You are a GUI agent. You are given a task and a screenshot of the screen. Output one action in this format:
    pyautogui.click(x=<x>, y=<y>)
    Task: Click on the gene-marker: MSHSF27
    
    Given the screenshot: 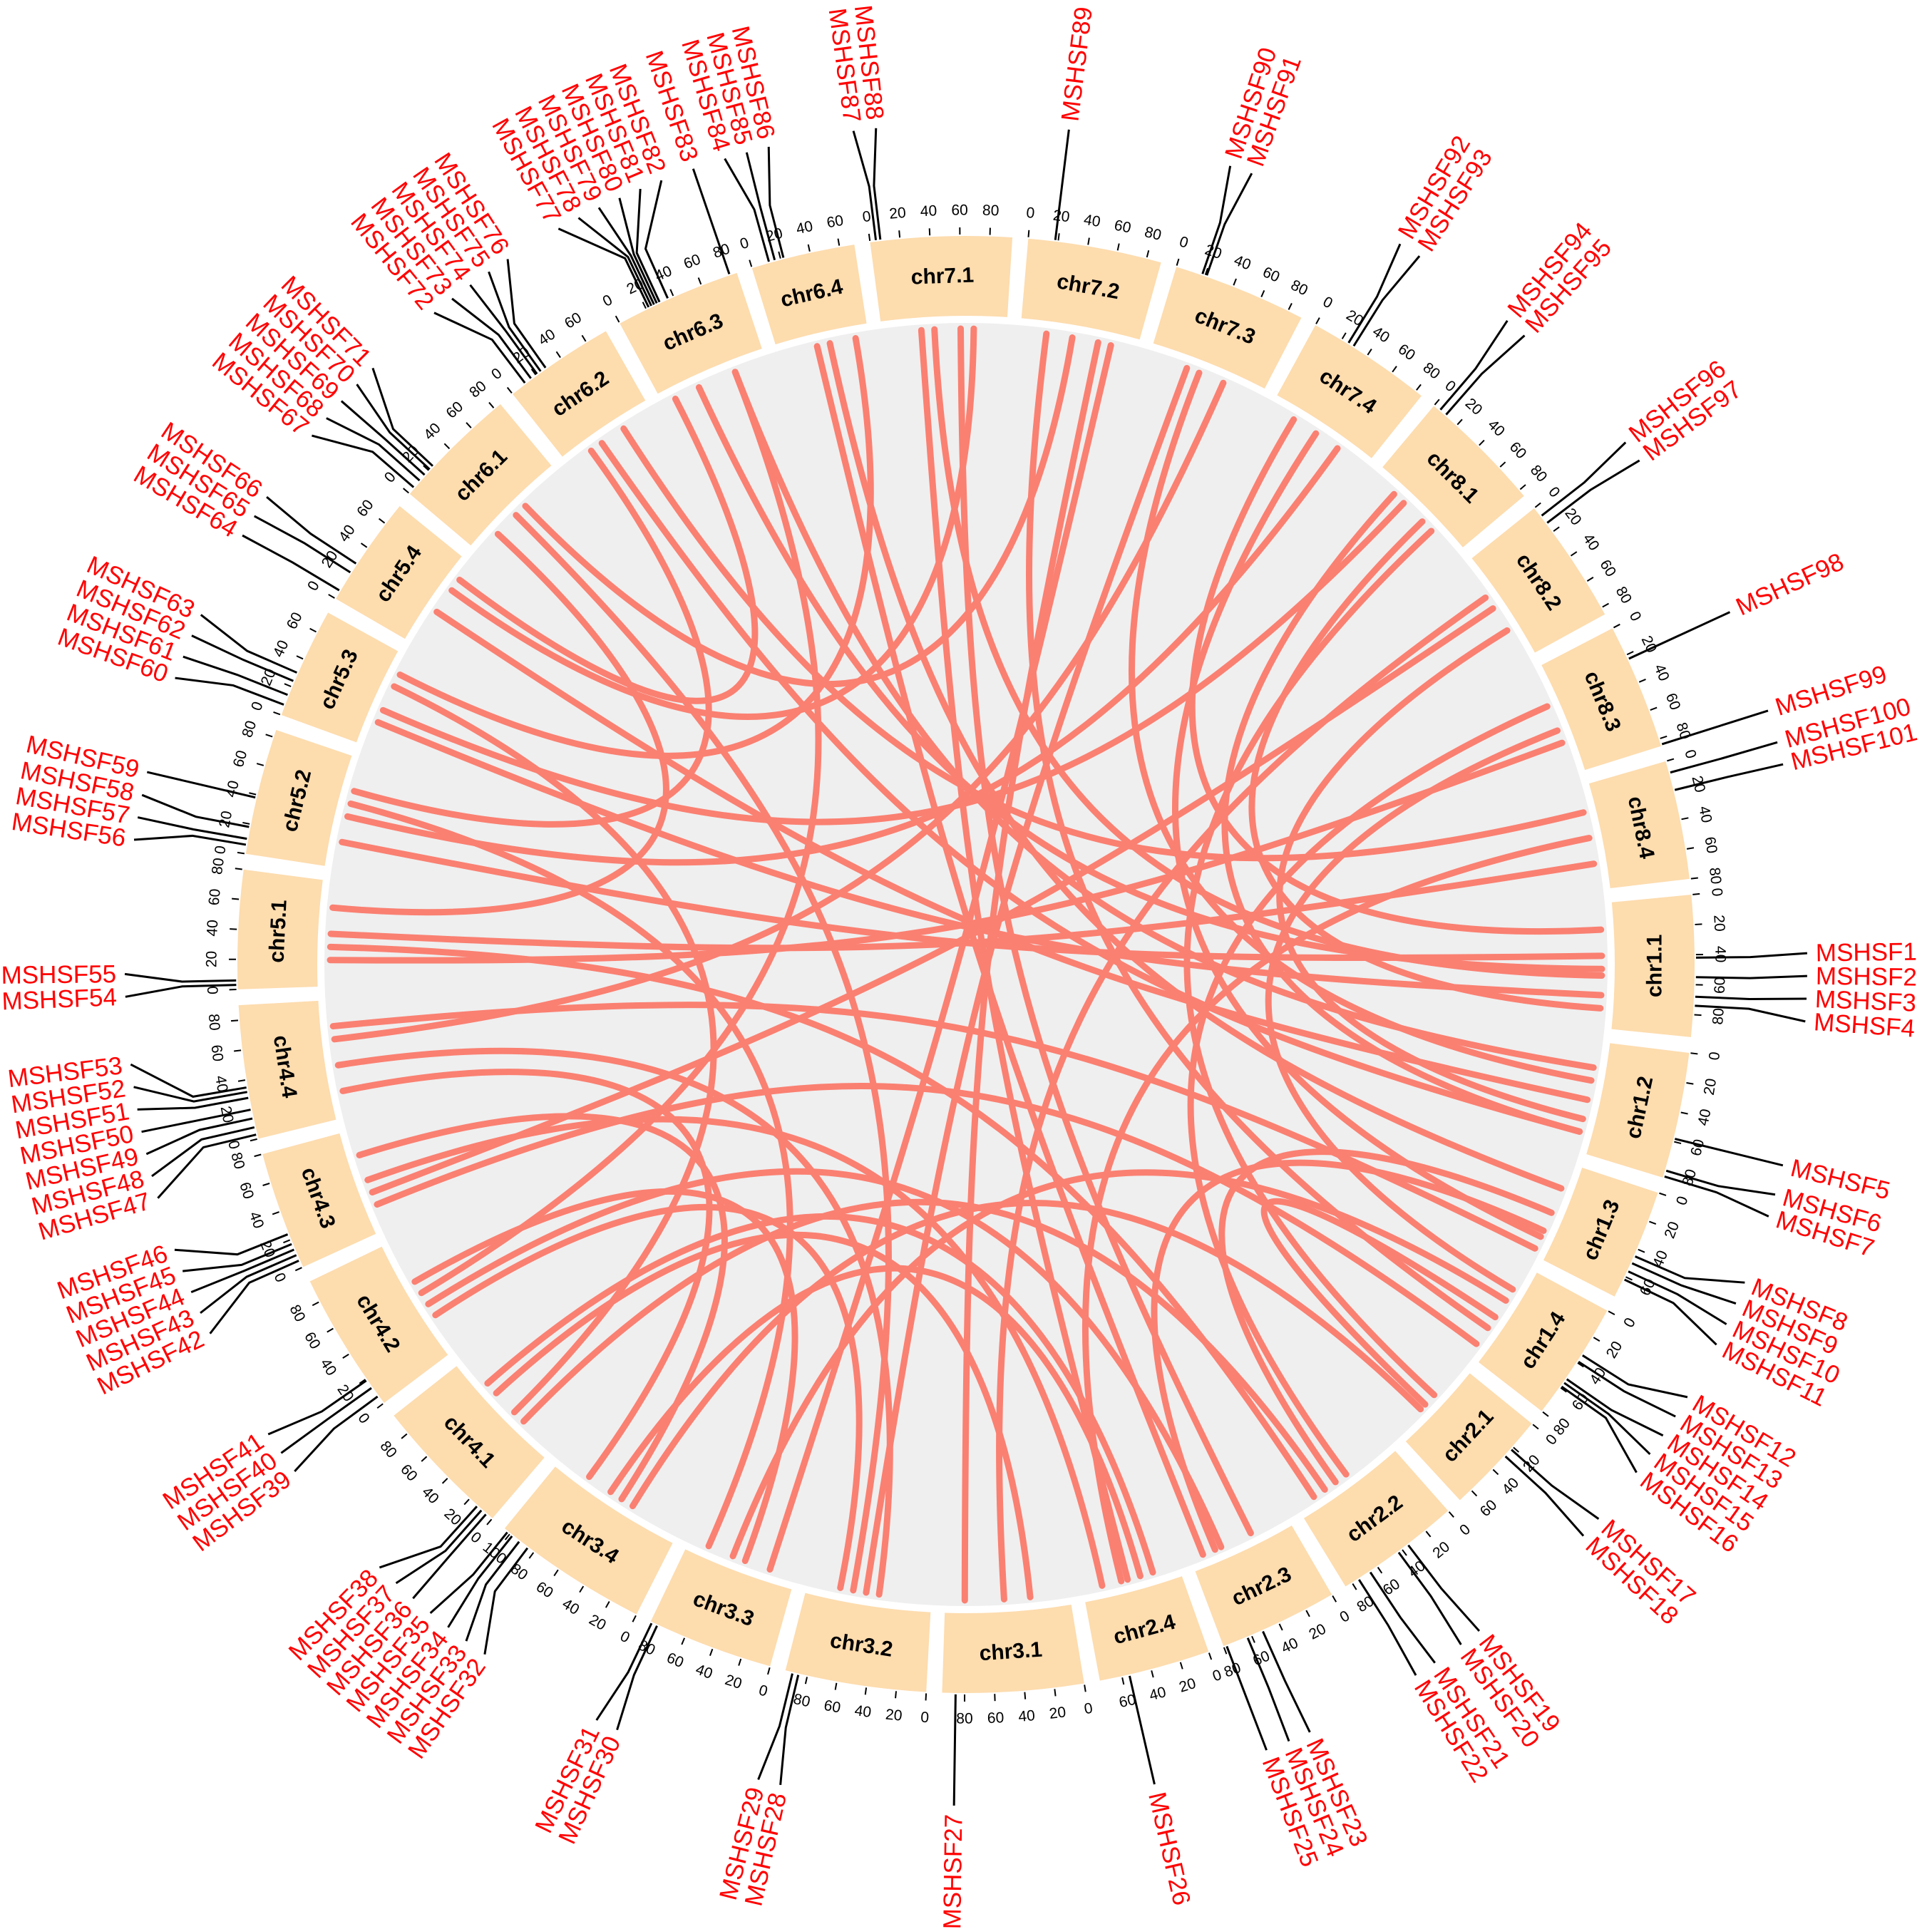 What is the action you would take?
    pyautogui.click(x=953, y=1811)
    